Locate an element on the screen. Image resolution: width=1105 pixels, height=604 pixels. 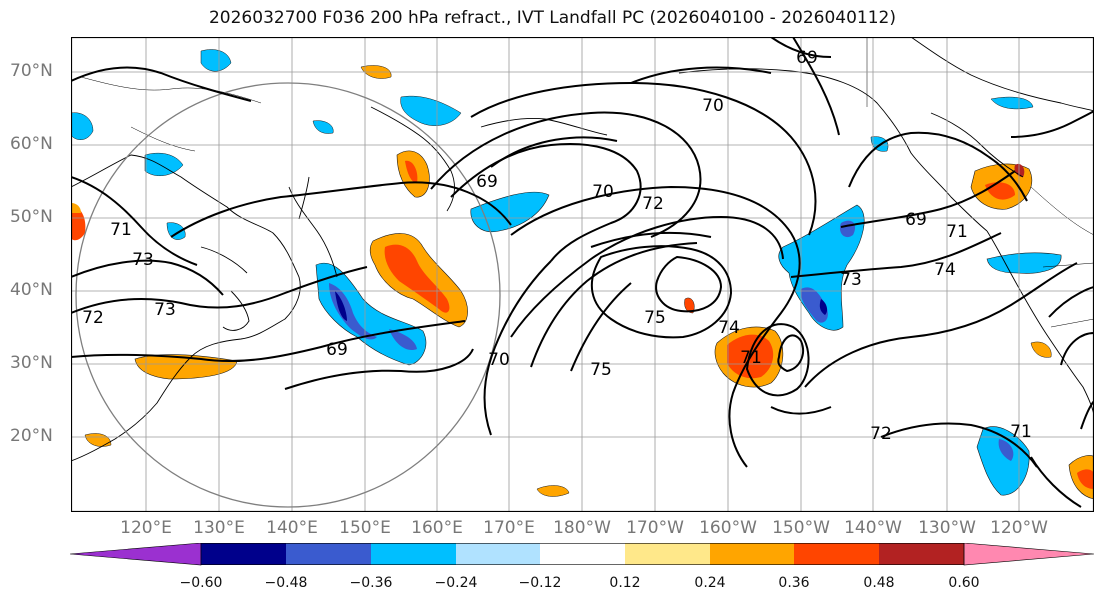
lon-label-180w: 180°W is located at coordinates (582, 528).